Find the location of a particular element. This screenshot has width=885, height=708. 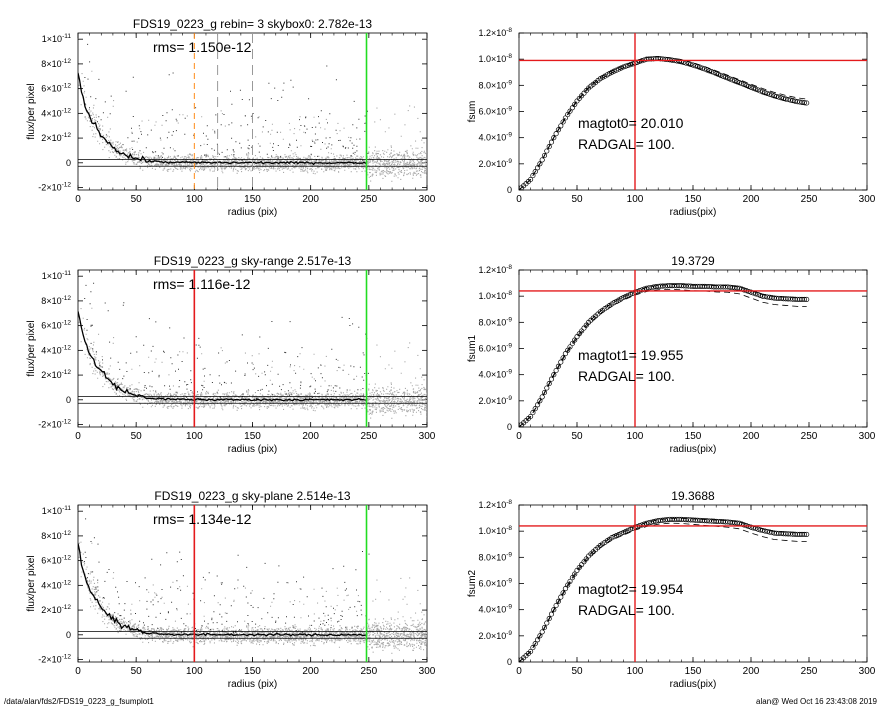

y-axis-label: fsum2 is located at coordinates (472, 583).